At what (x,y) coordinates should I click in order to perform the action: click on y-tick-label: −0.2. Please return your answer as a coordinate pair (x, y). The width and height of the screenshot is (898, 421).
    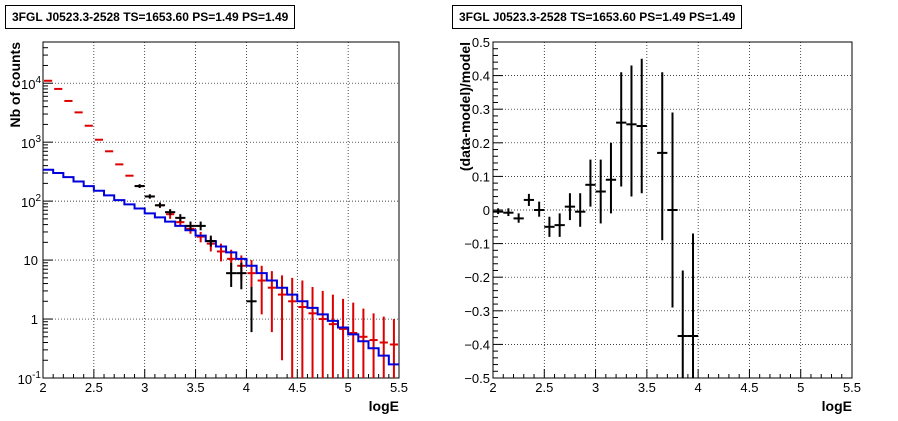
    Looking at the image, I should click on (477, 277).